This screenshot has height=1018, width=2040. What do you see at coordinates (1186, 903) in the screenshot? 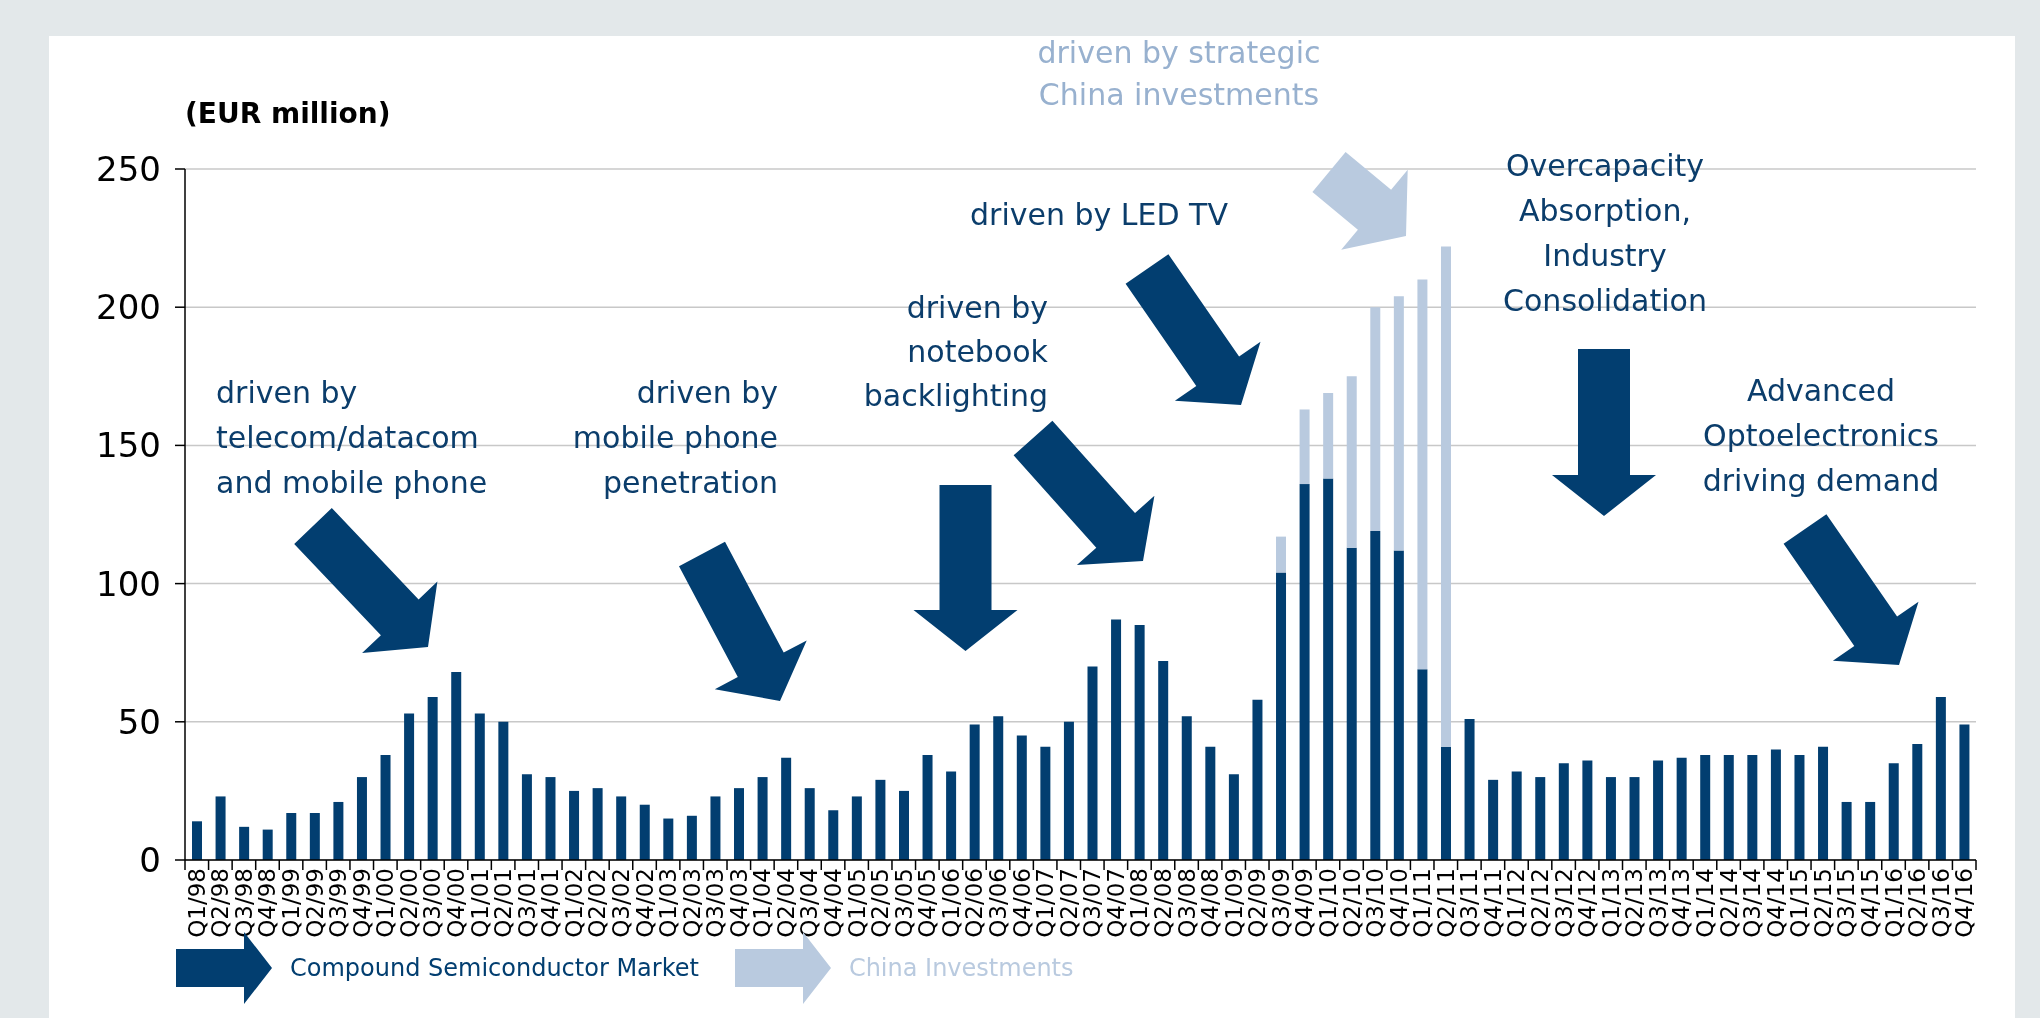
I see `x-tick-label: Q3/08` at bounding box center [1186, 903].